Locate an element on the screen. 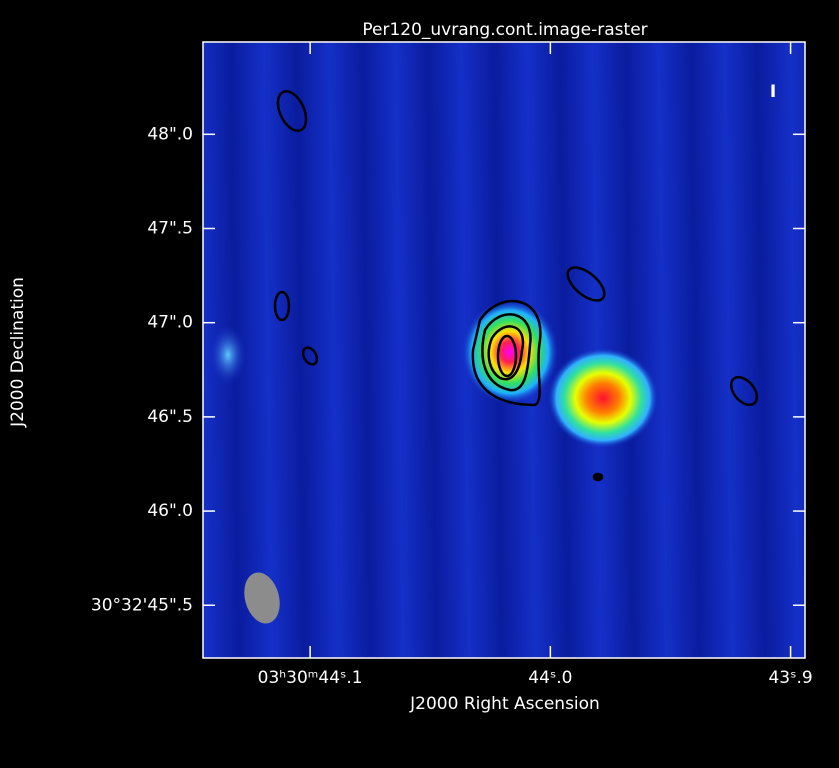 Image resolution: width=839 pixels, height=768 pixels. y-tick-label: 47".0 is located at coordinates (170, 323).